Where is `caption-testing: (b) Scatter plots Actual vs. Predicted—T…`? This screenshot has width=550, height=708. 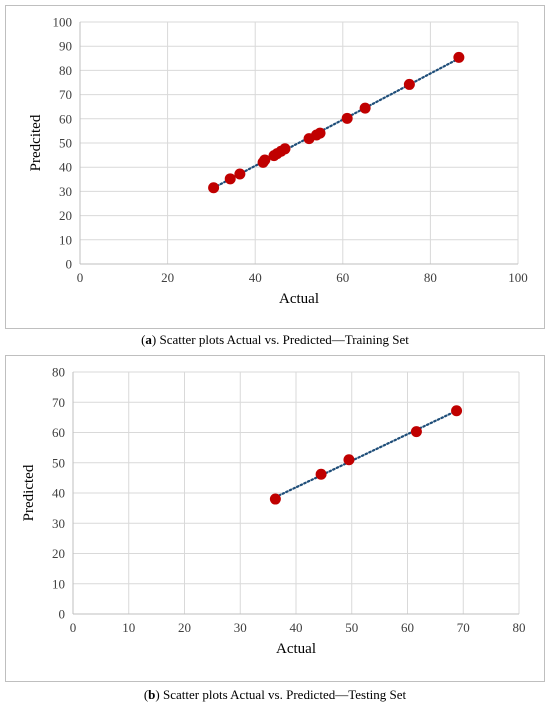 caption-testing: (b) Scatter plots Actual vs. Predicted—T… is located at coordinates (275, 694).